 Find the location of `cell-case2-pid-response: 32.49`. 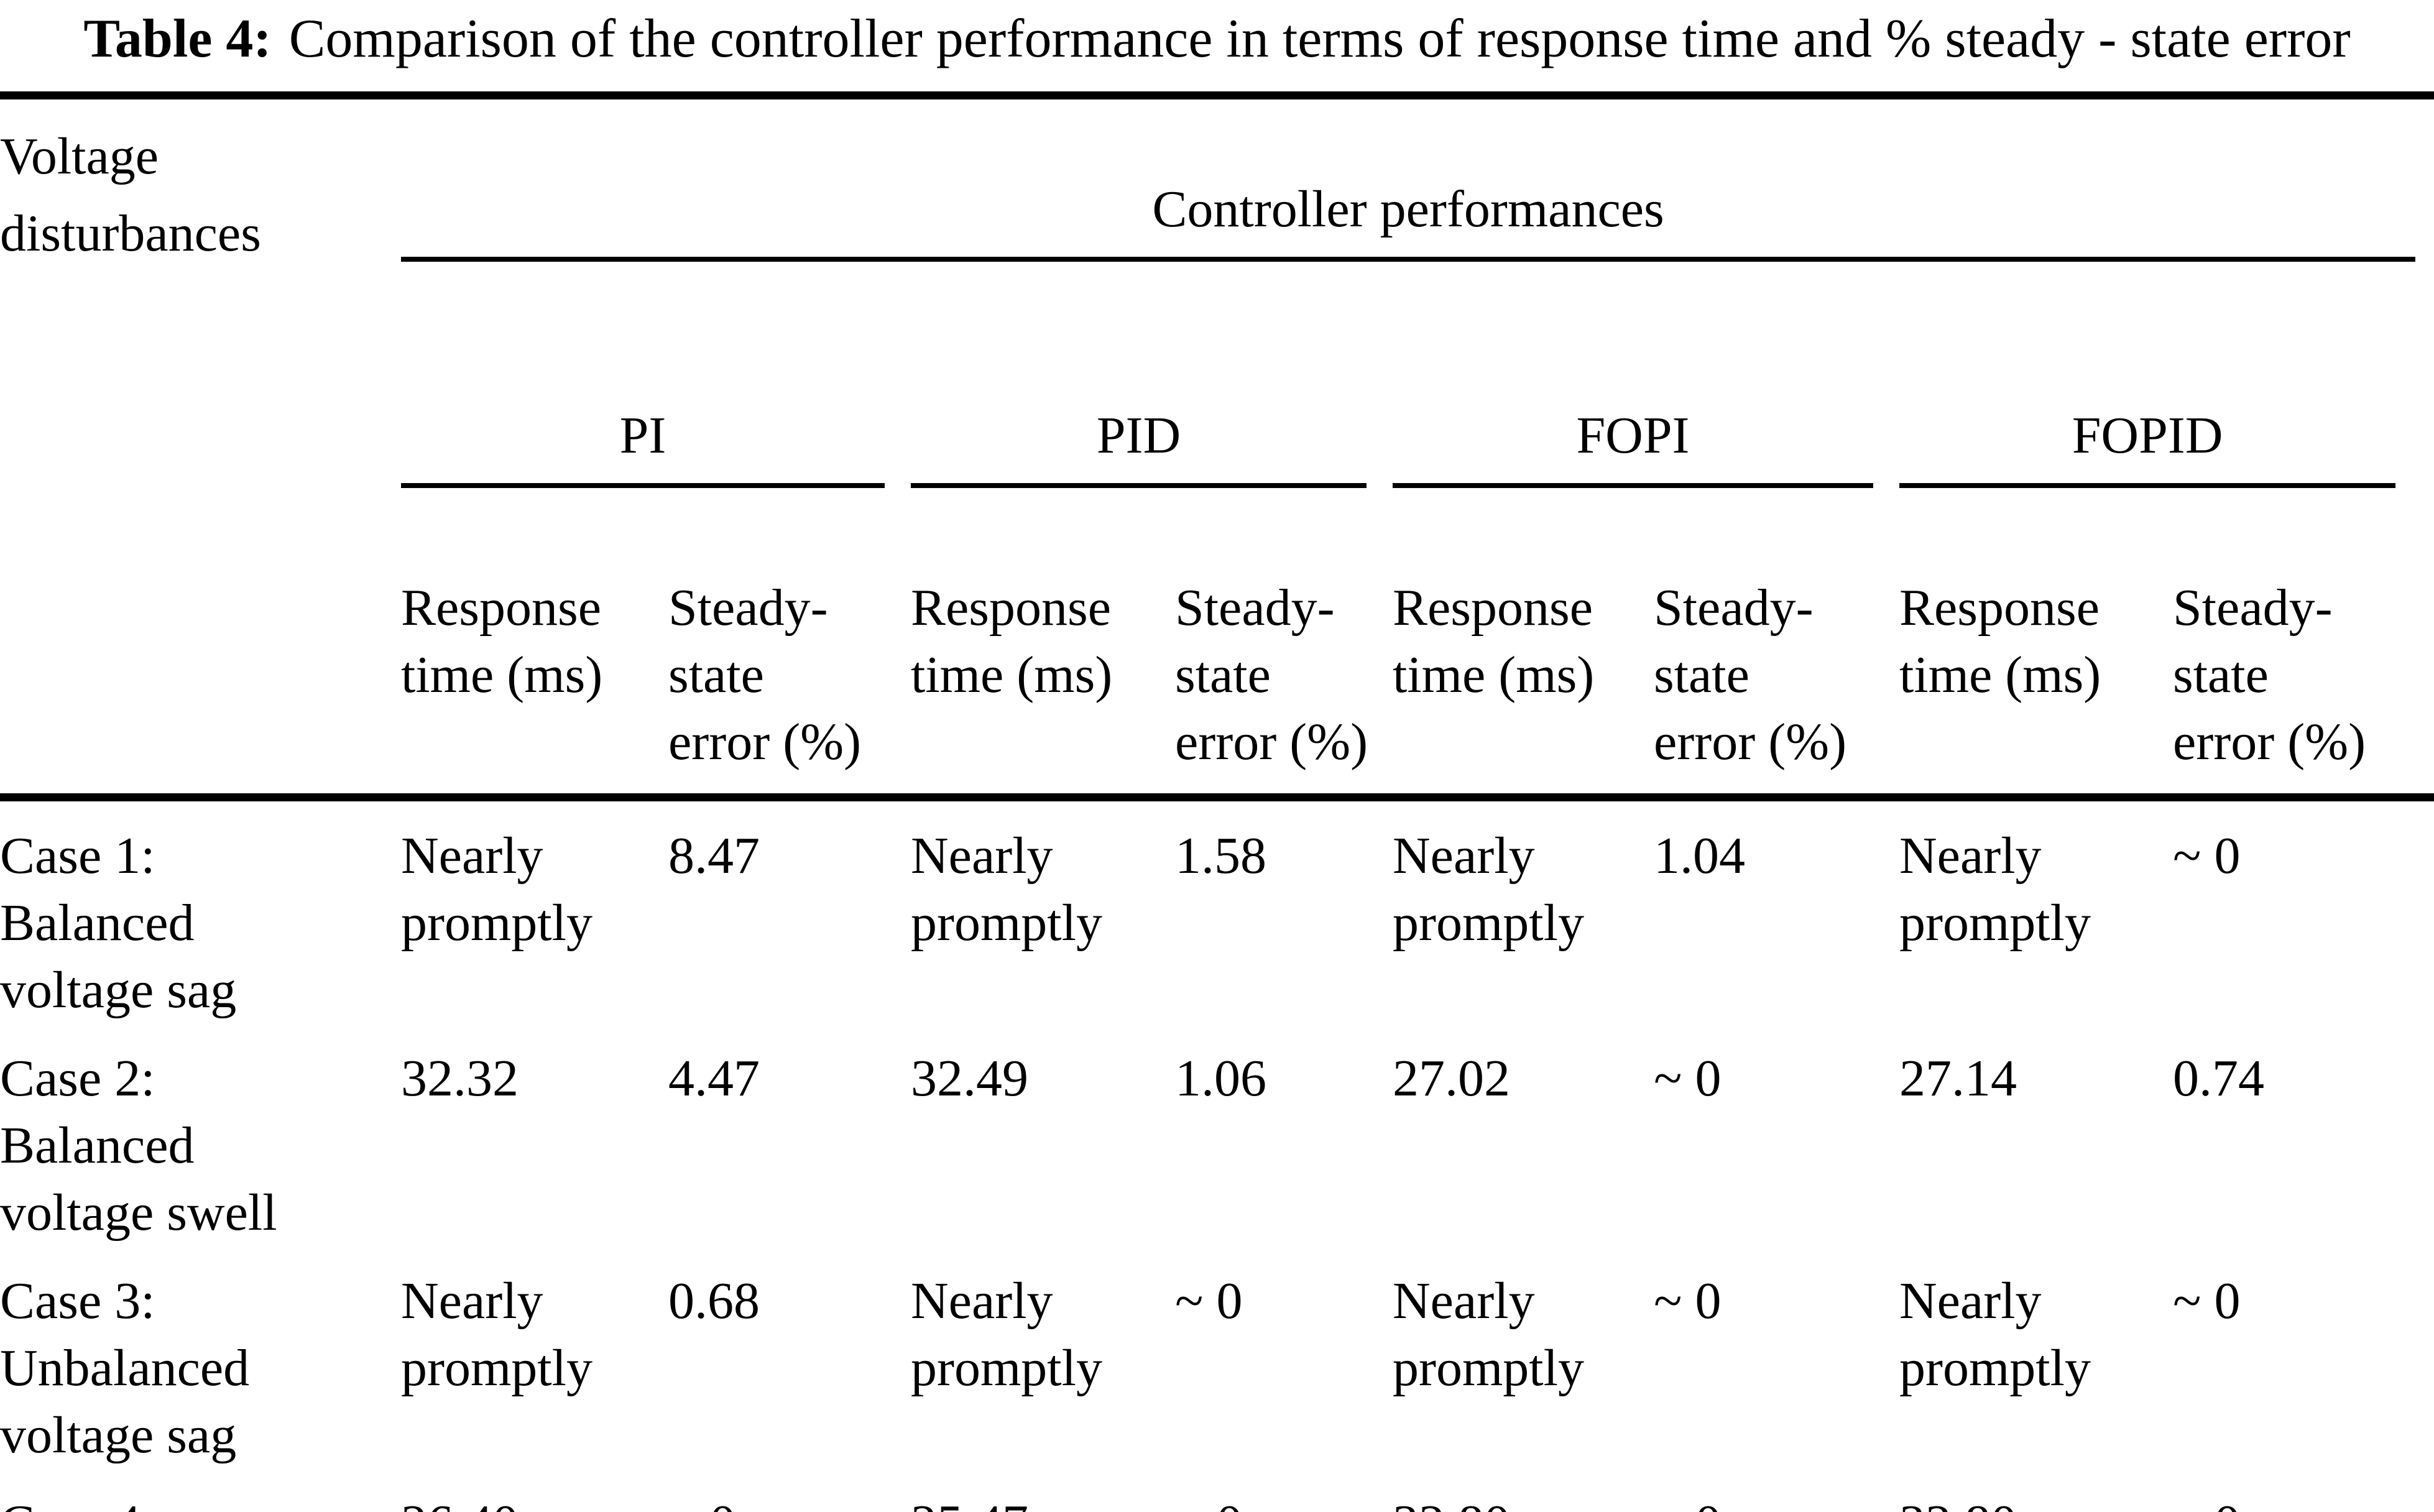

cell-case2-pid-response: 32.49 is located at coordinates (969, 1078).